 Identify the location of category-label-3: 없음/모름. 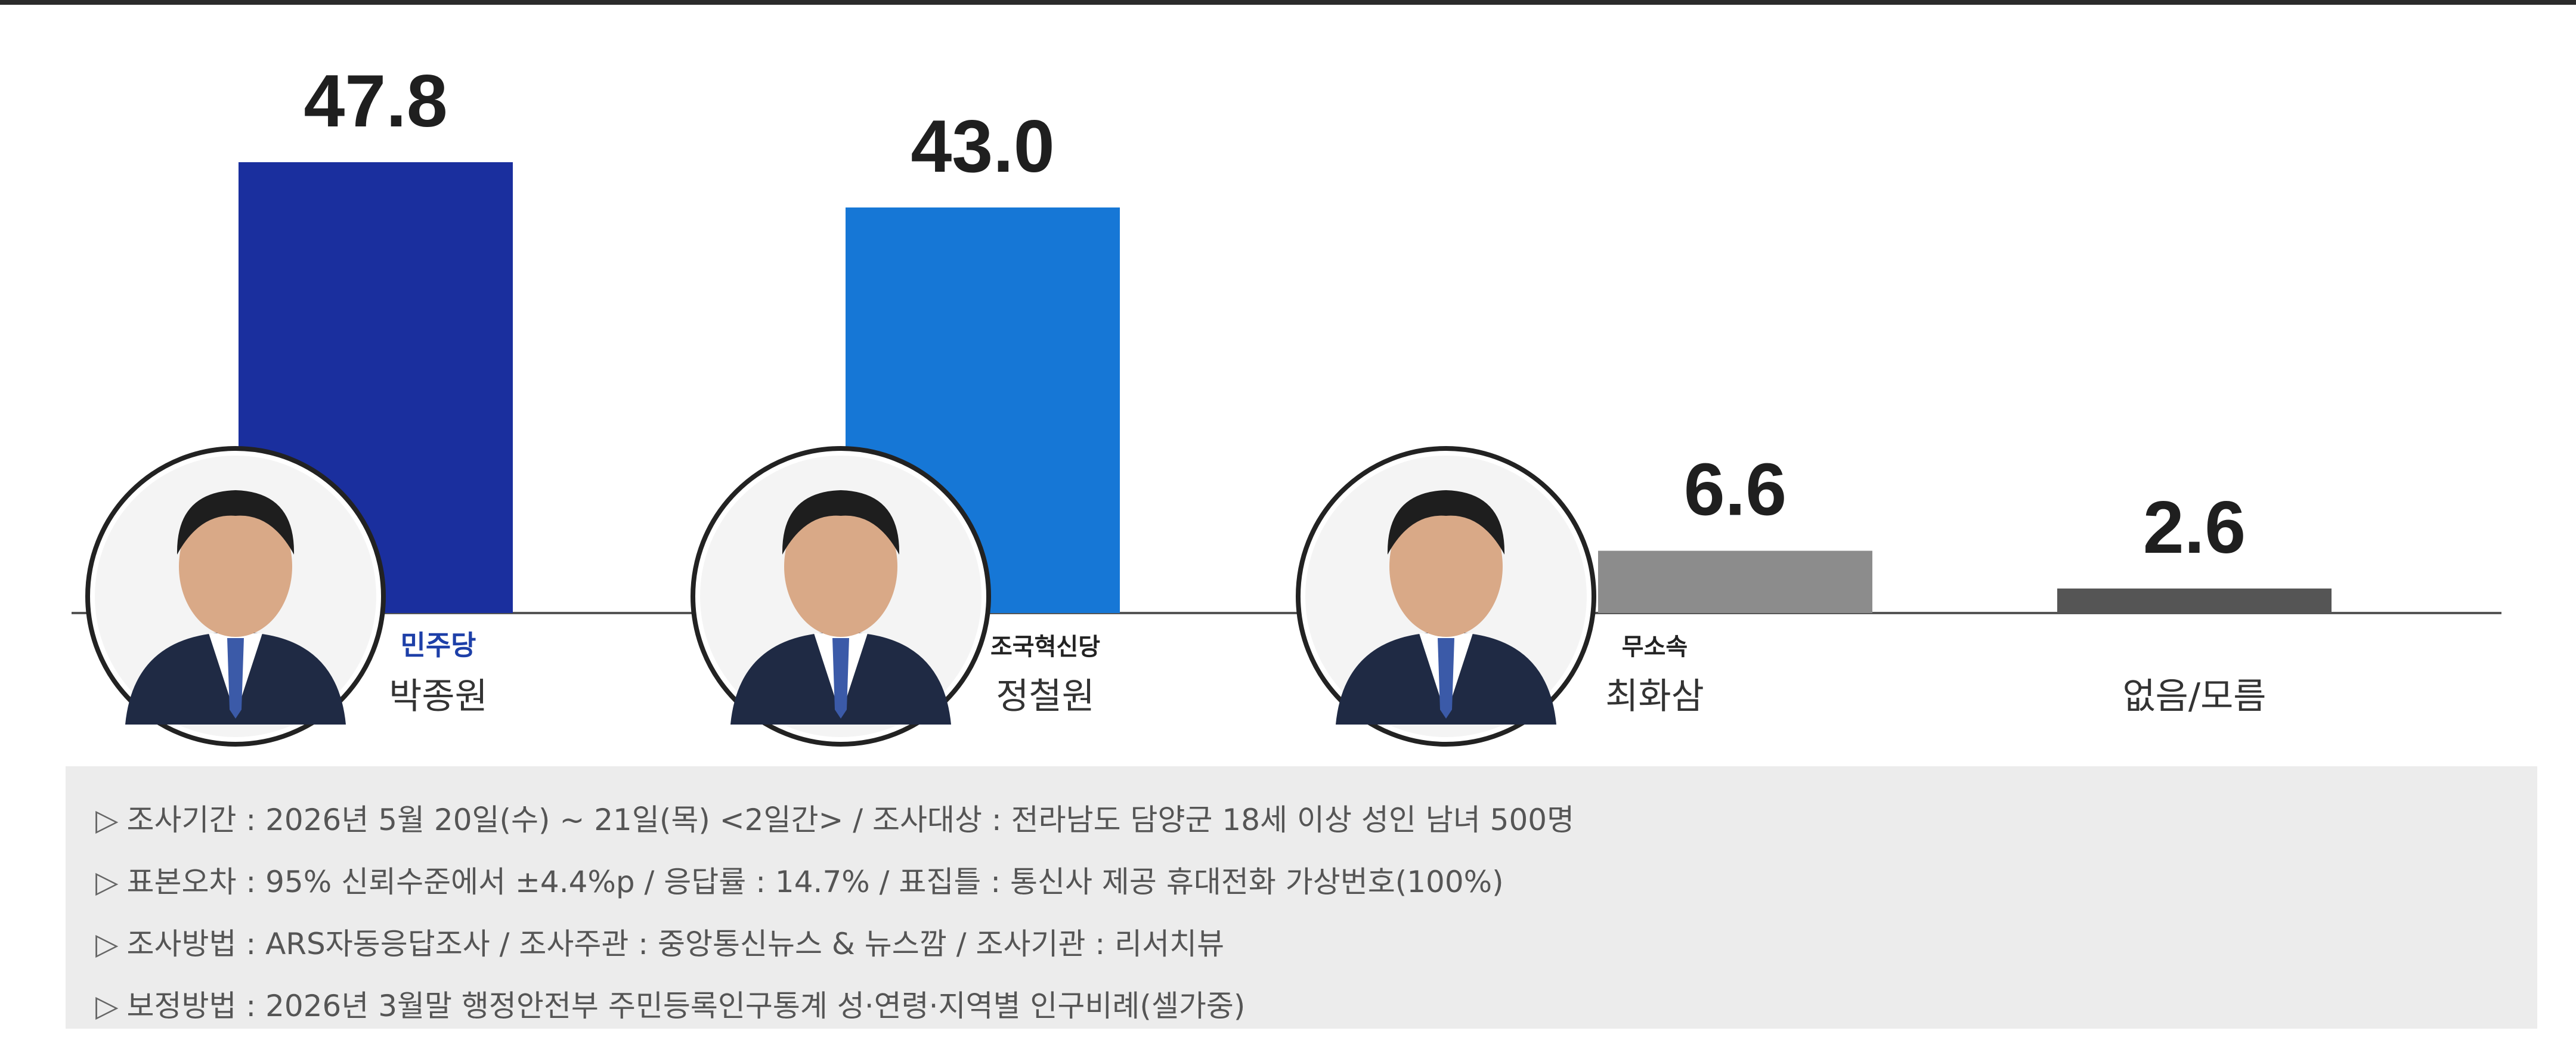
(2194, 696).